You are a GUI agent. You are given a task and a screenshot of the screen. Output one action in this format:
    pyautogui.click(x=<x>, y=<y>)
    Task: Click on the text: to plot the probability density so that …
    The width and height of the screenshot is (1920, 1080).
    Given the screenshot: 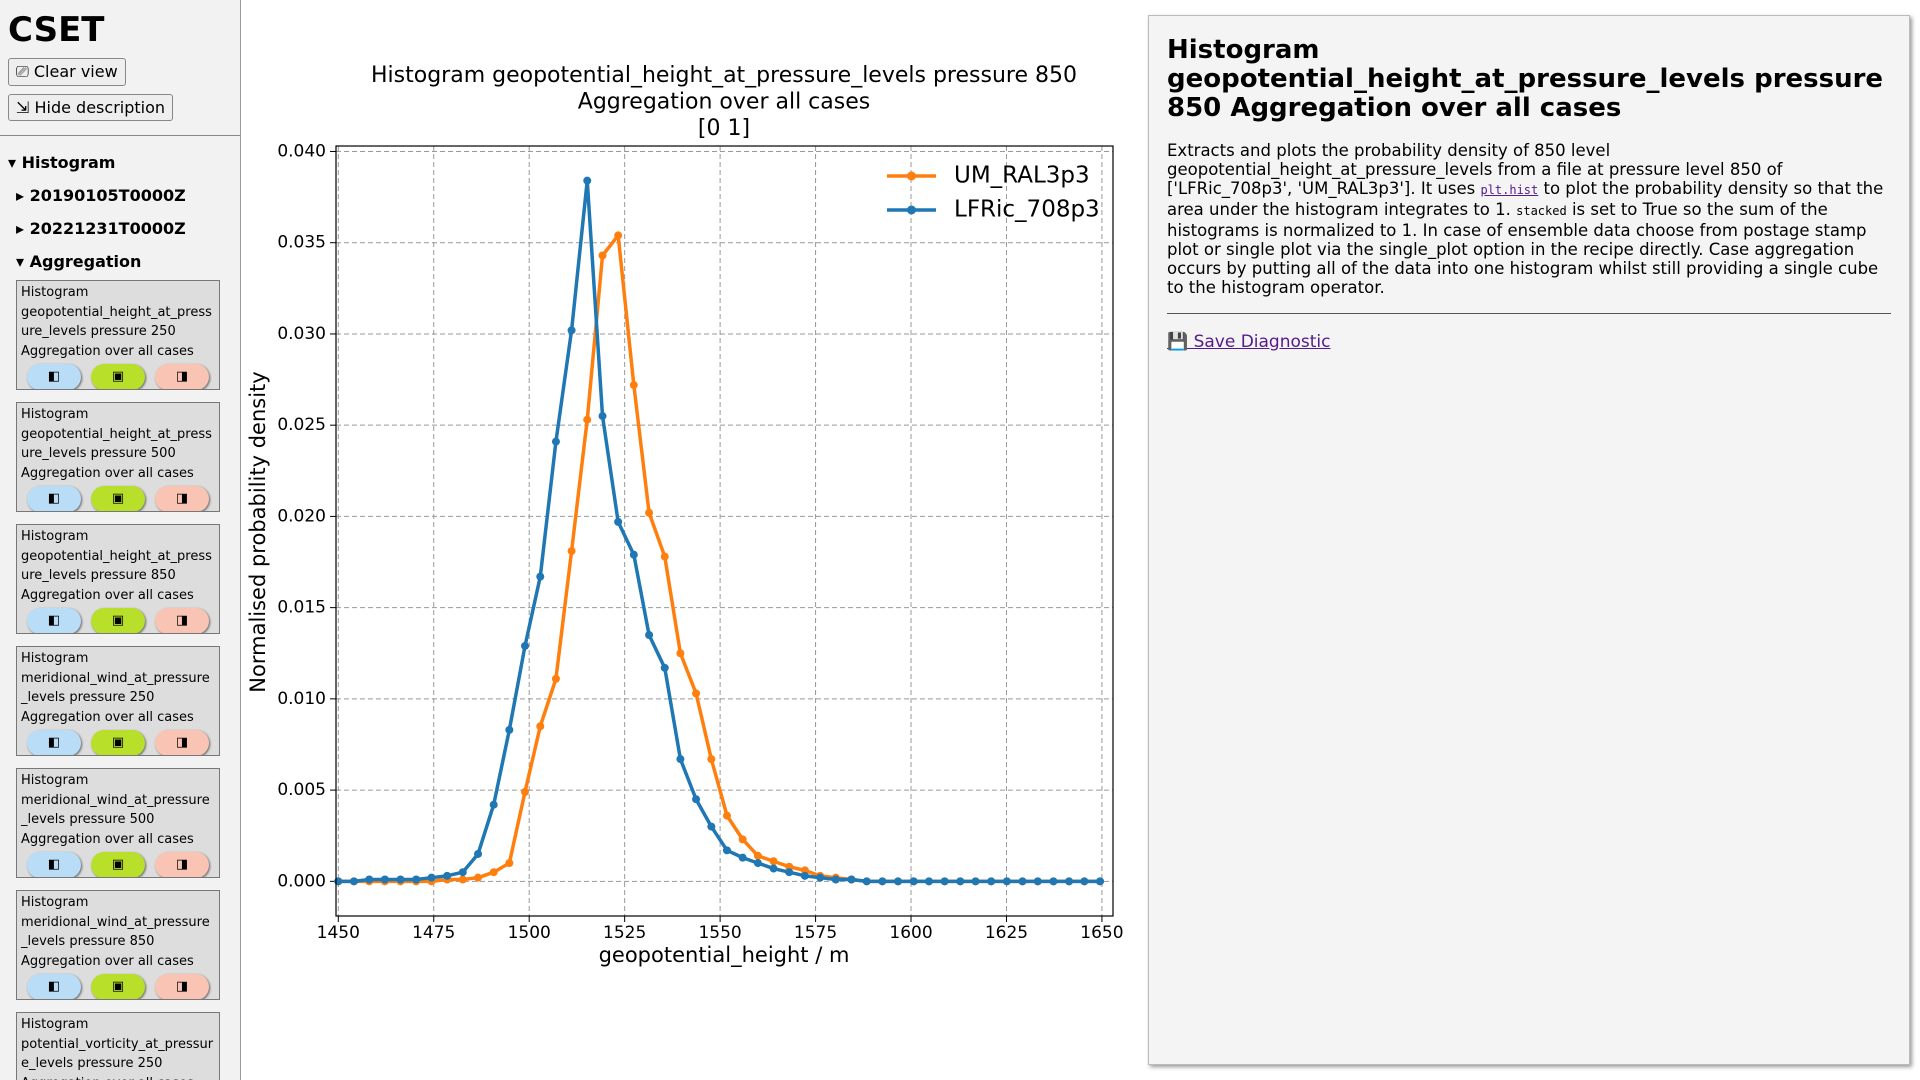 What is the action you would take?
    pyautogui.click(x=1525, y=199)
    